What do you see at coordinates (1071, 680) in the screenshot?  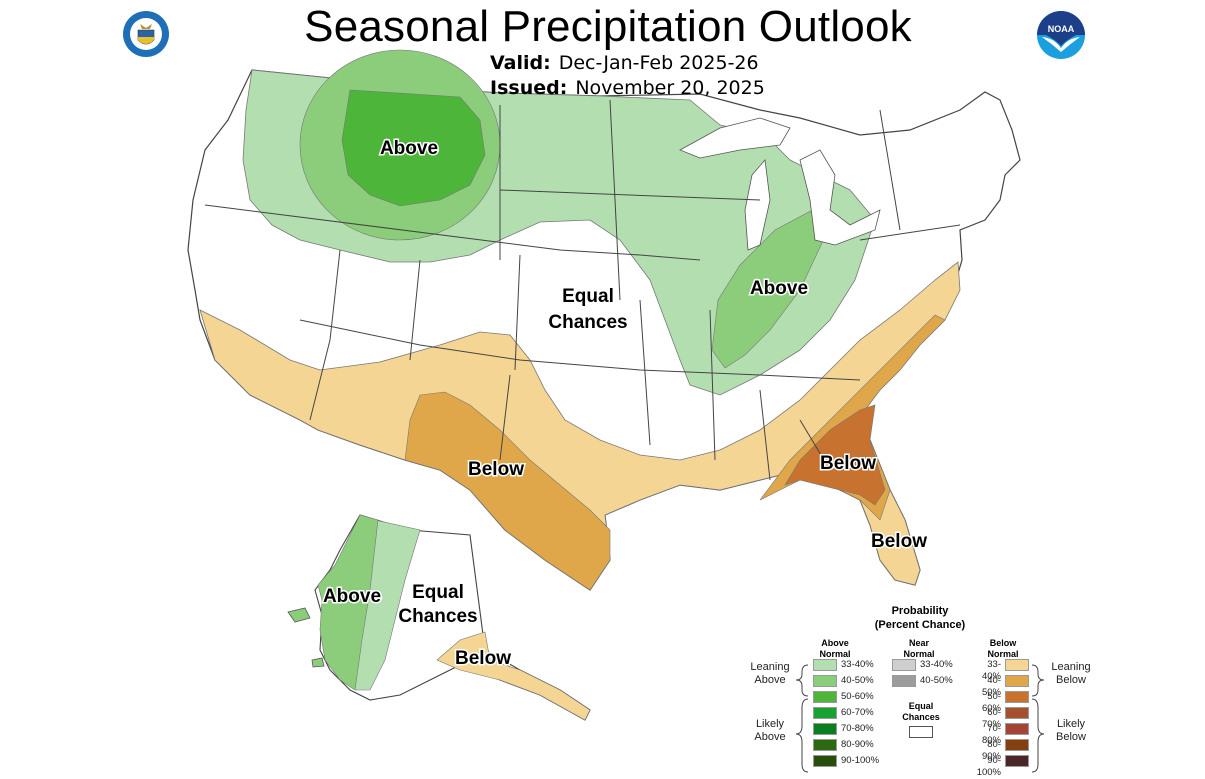 I see `leaning-below-2: Below` at bounding box center [1071, 680].